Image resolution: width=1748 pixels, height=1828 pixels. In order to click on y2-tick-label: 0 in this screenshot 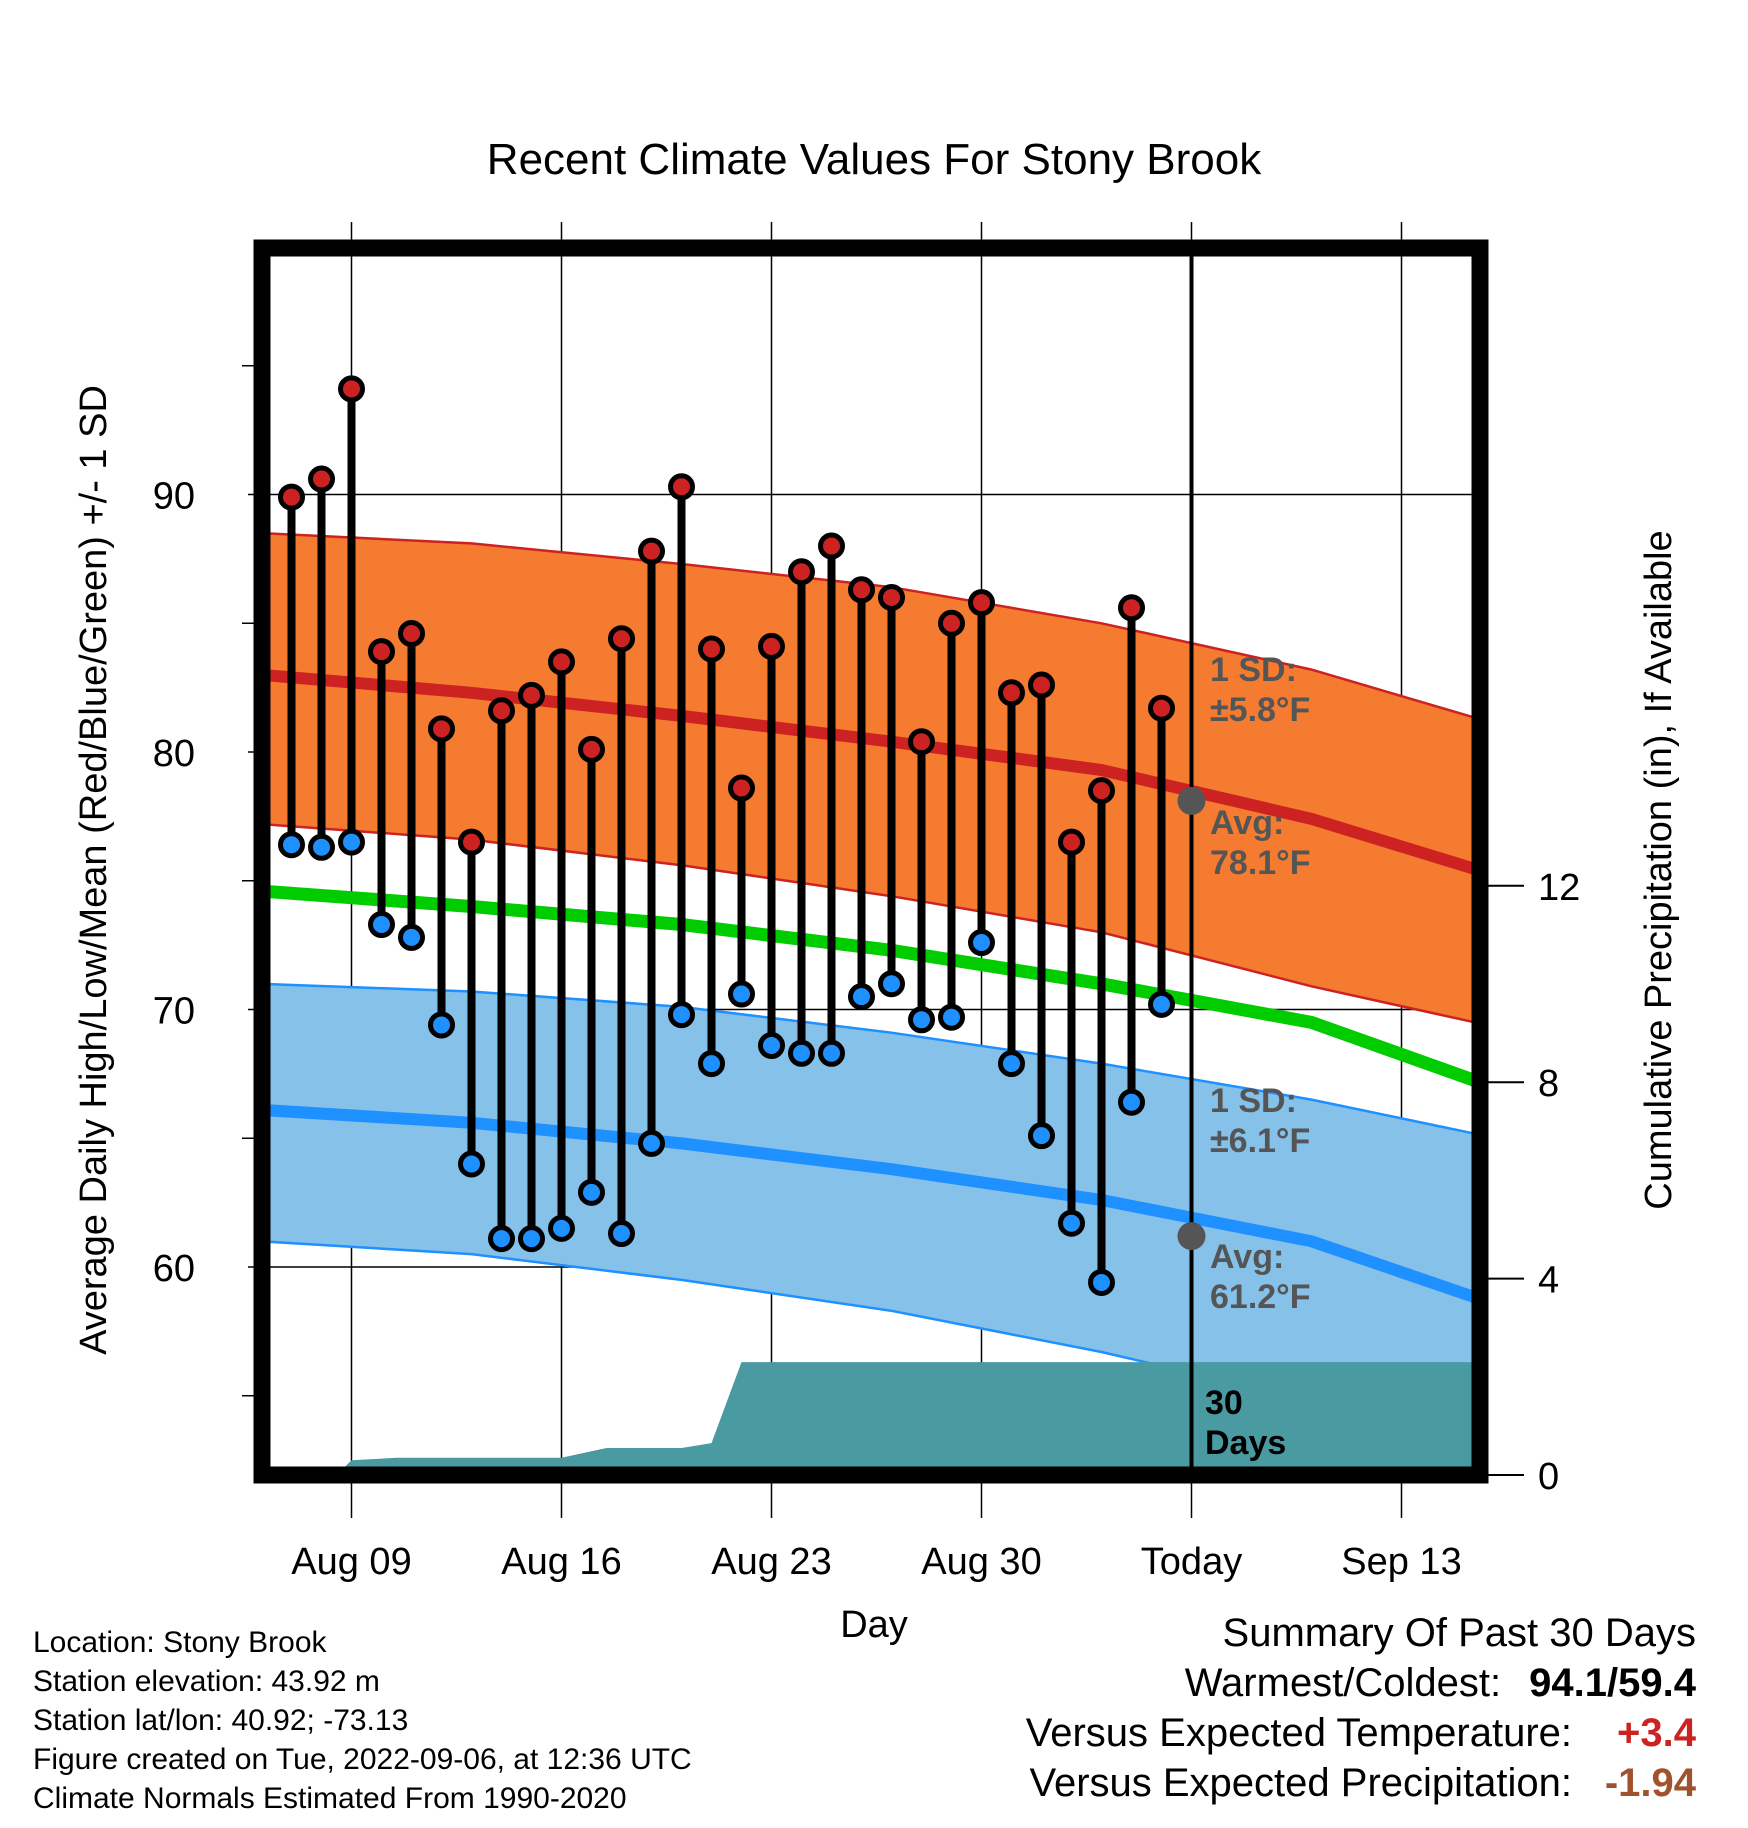, I will do `click(1548, 1477)`.